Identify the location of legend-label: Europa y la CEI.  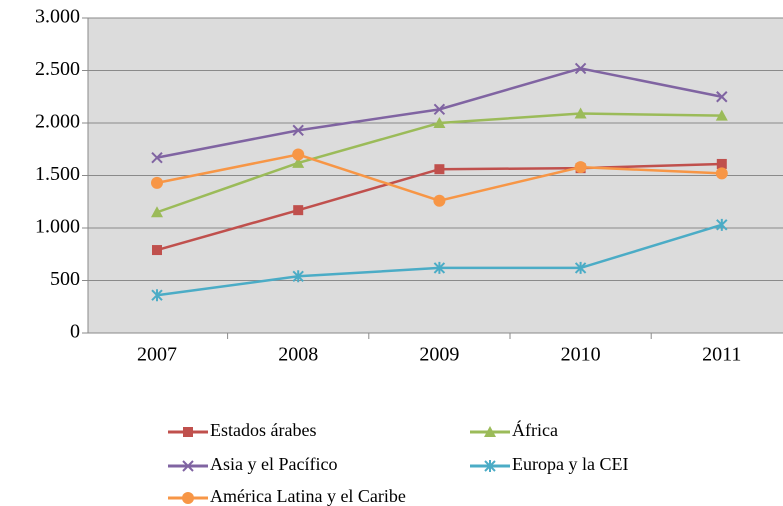
(570, 464).